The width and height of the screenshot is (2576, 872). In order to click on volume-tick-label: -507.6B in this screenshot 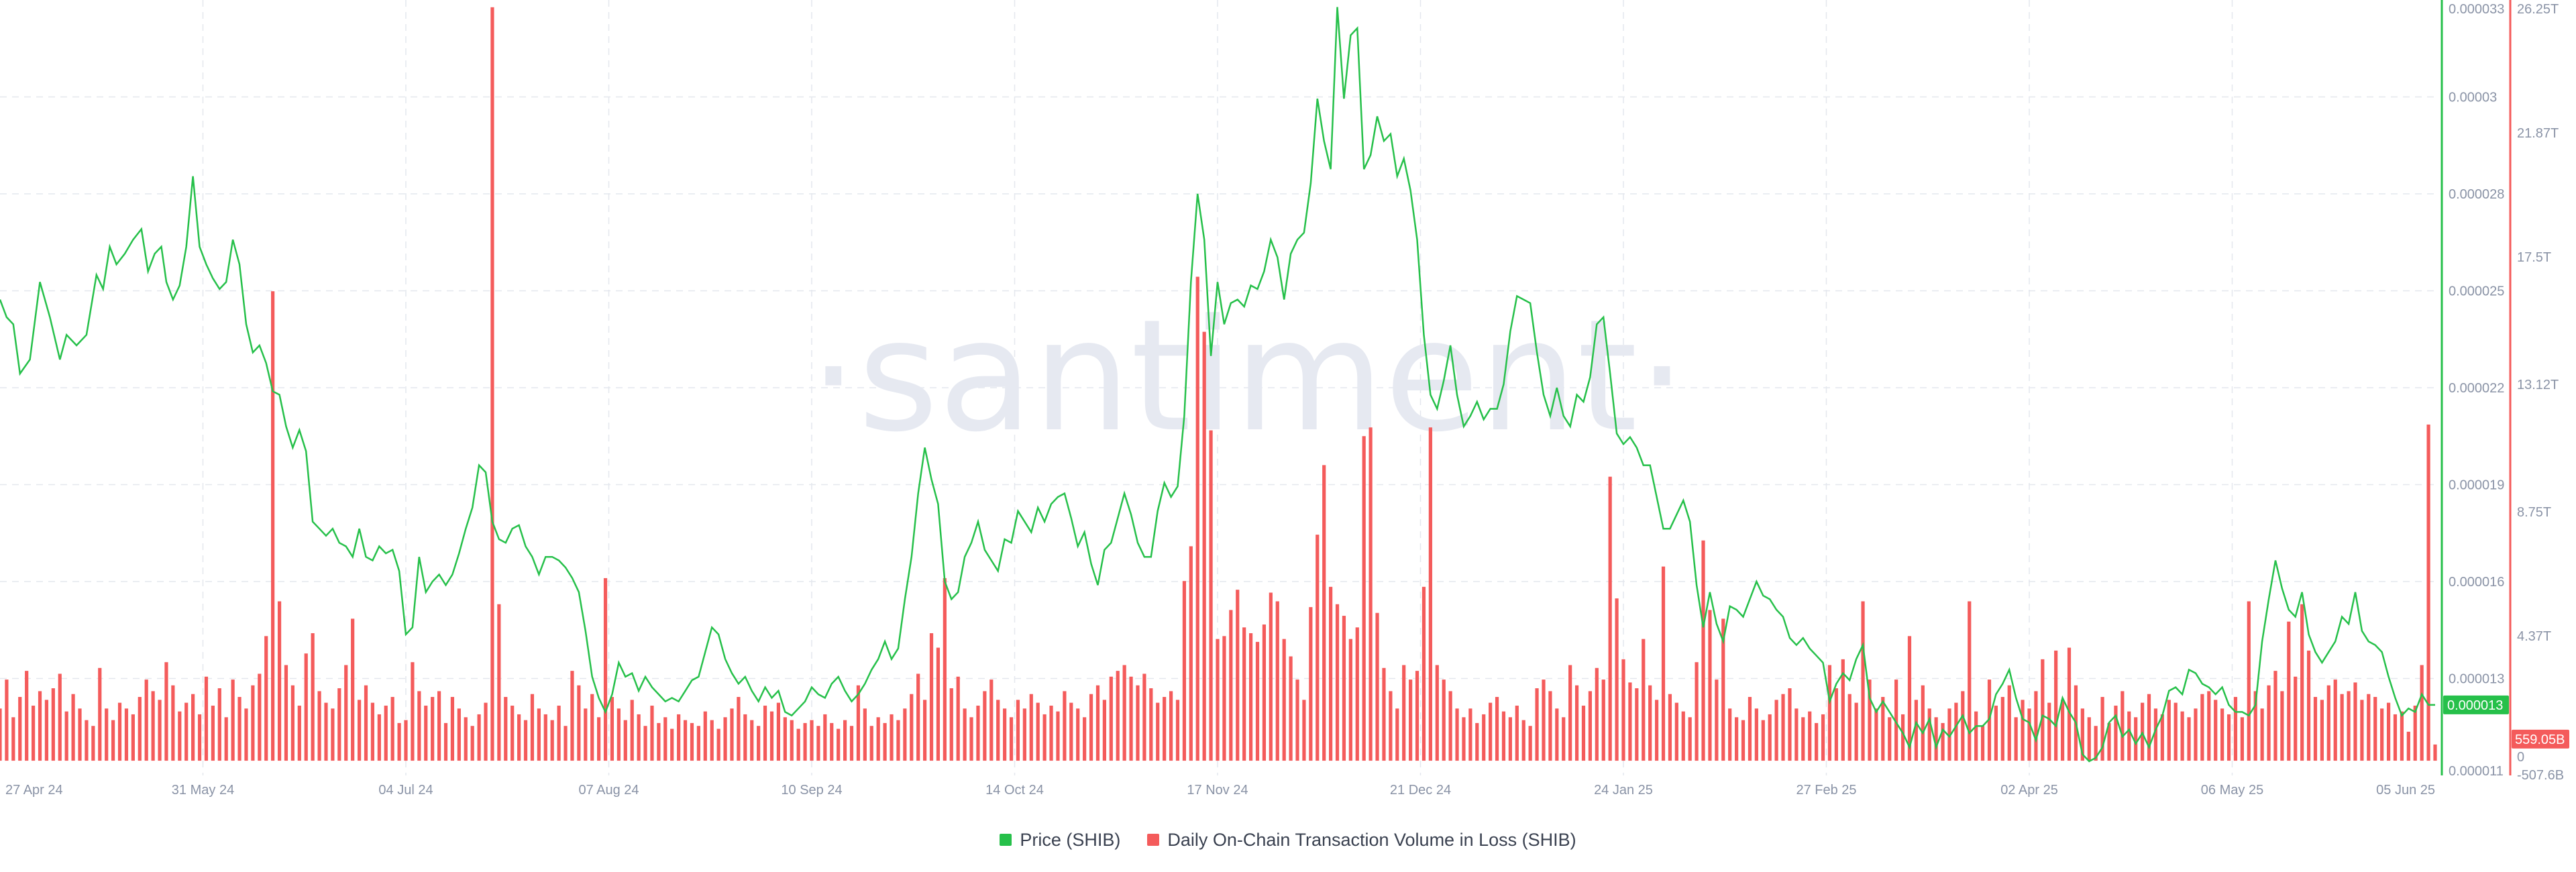, I will do `click(2540, 776)`.